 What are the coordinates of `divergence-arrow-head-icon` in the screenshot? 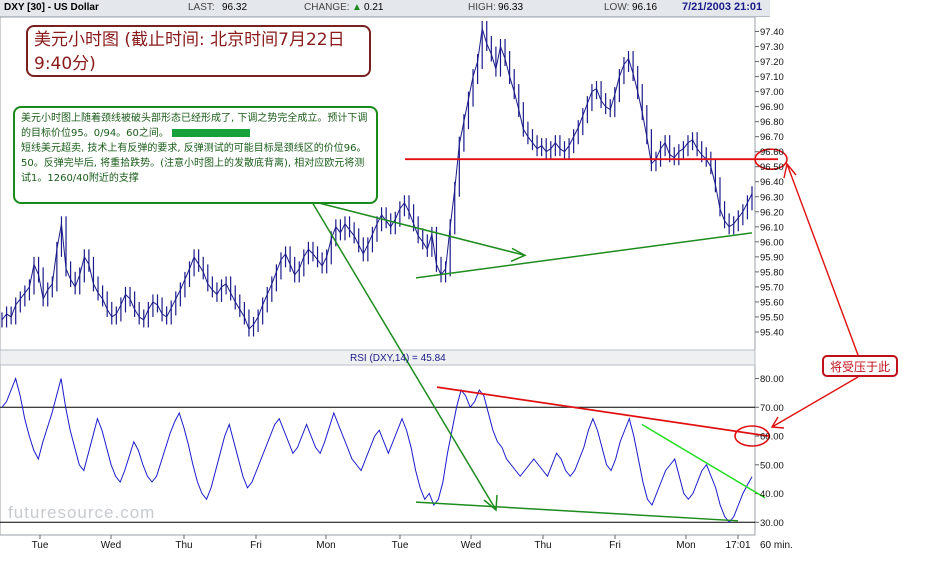 It's located at (490, 503).